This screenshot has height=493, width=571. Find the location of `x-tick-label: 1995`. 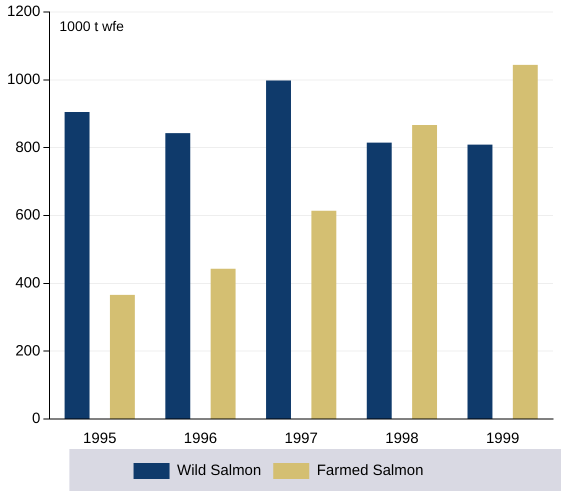

x-tick-label: 1995 is located at coordinates (99, 439).